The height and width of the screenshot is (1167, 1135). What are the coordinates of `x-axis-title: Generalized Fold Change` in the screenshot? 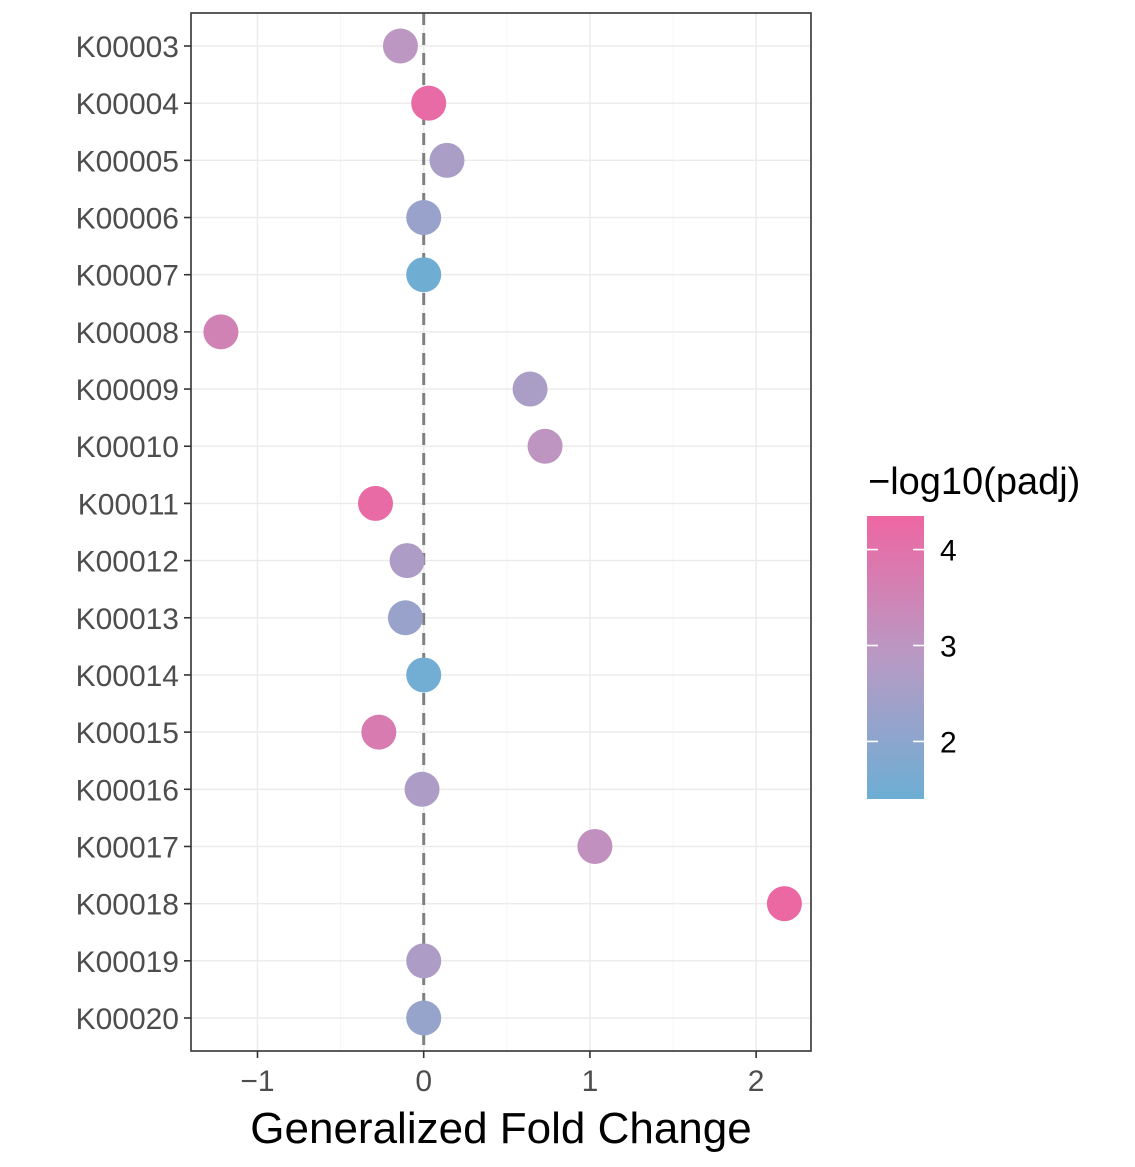 It's located at (500, 1128).